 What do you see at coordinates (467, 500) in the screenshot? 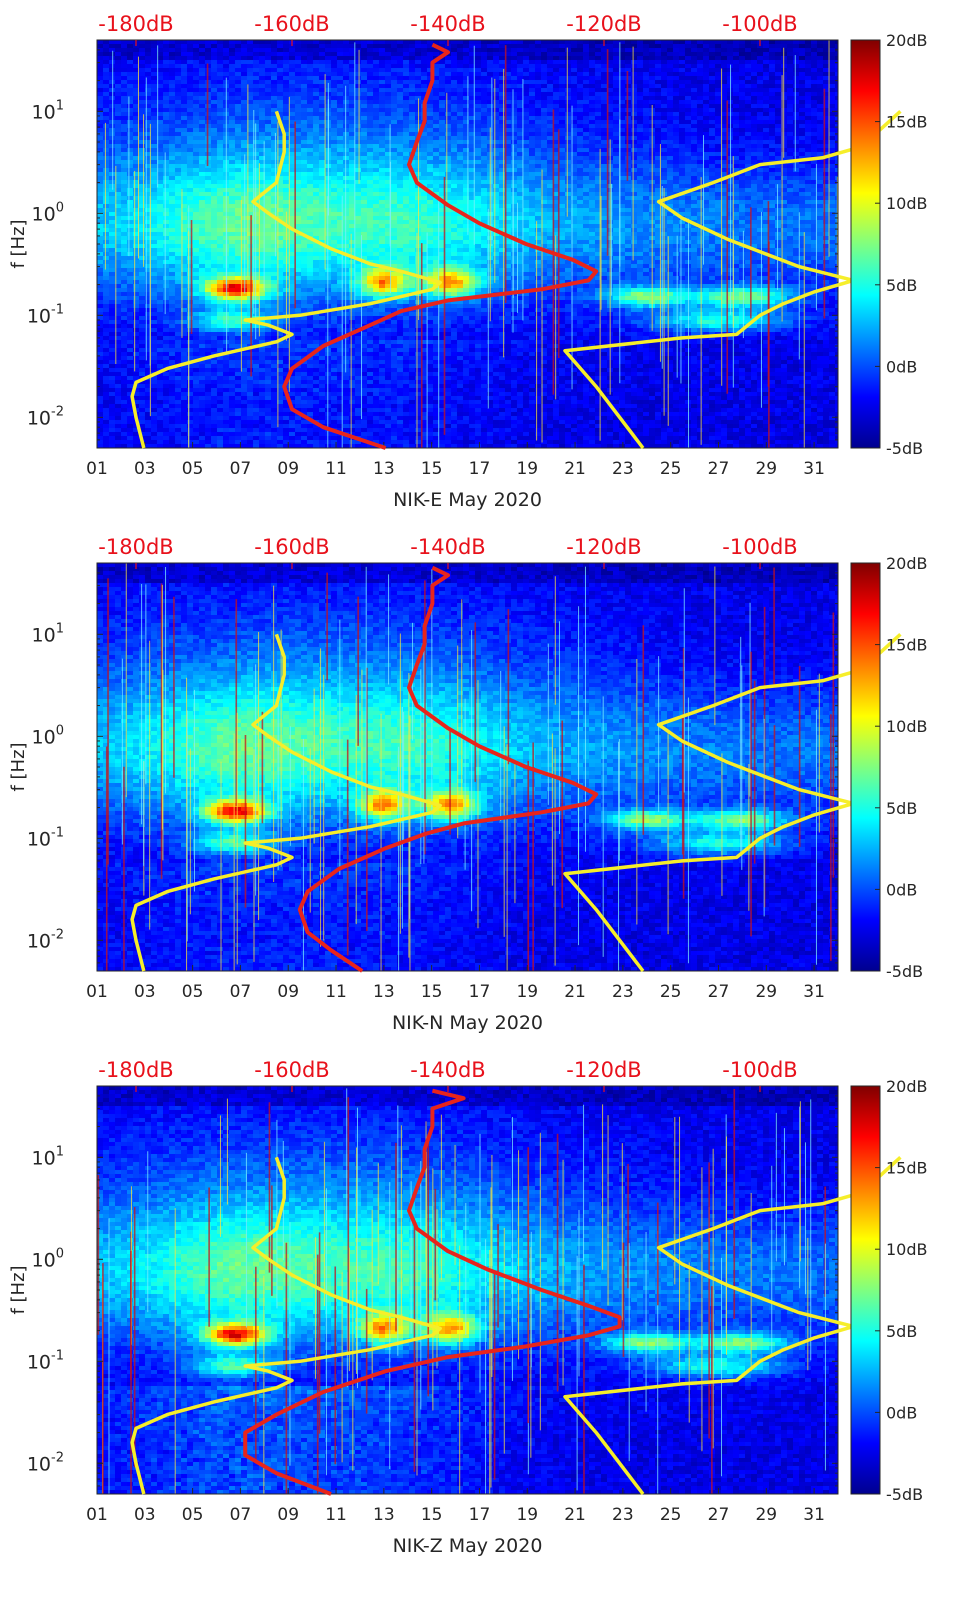
I see `x-axis-label: NIK-E May 2020` at bounding box center [467, 500].